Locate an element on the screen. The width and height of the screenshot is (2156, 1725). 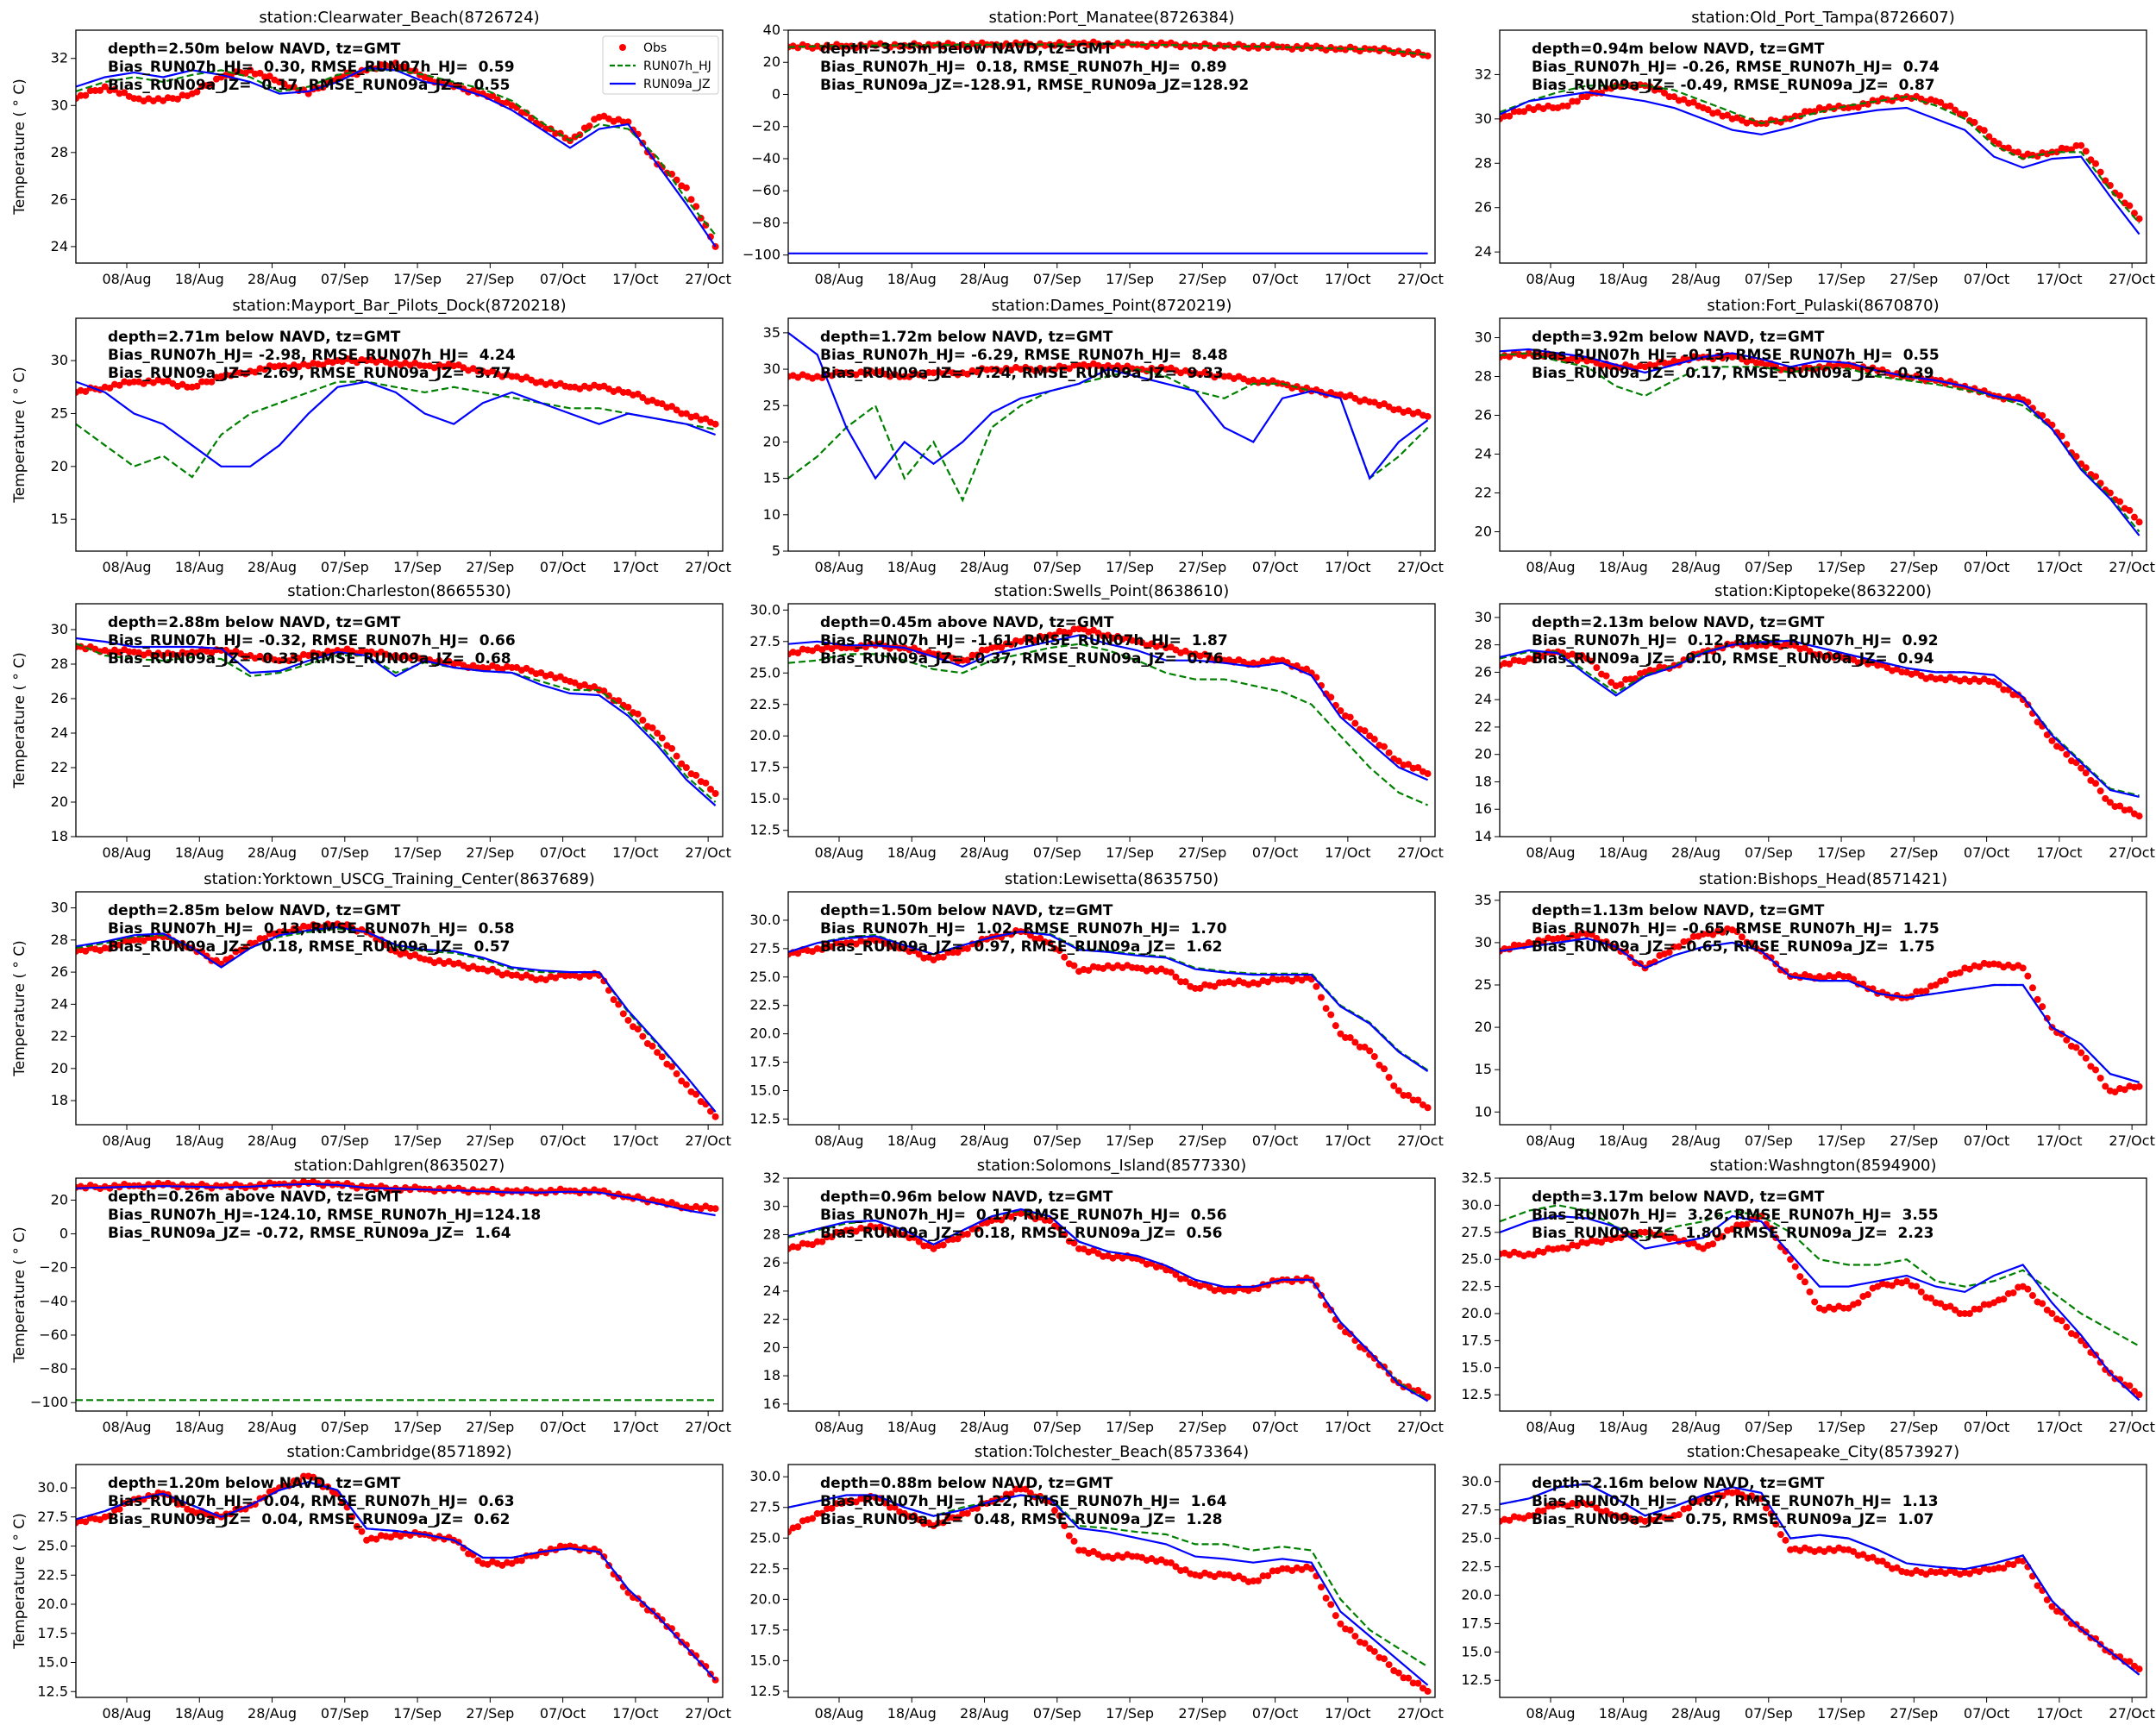
x-tick-label: 08/Aug is located at coordinates (1550, 279).